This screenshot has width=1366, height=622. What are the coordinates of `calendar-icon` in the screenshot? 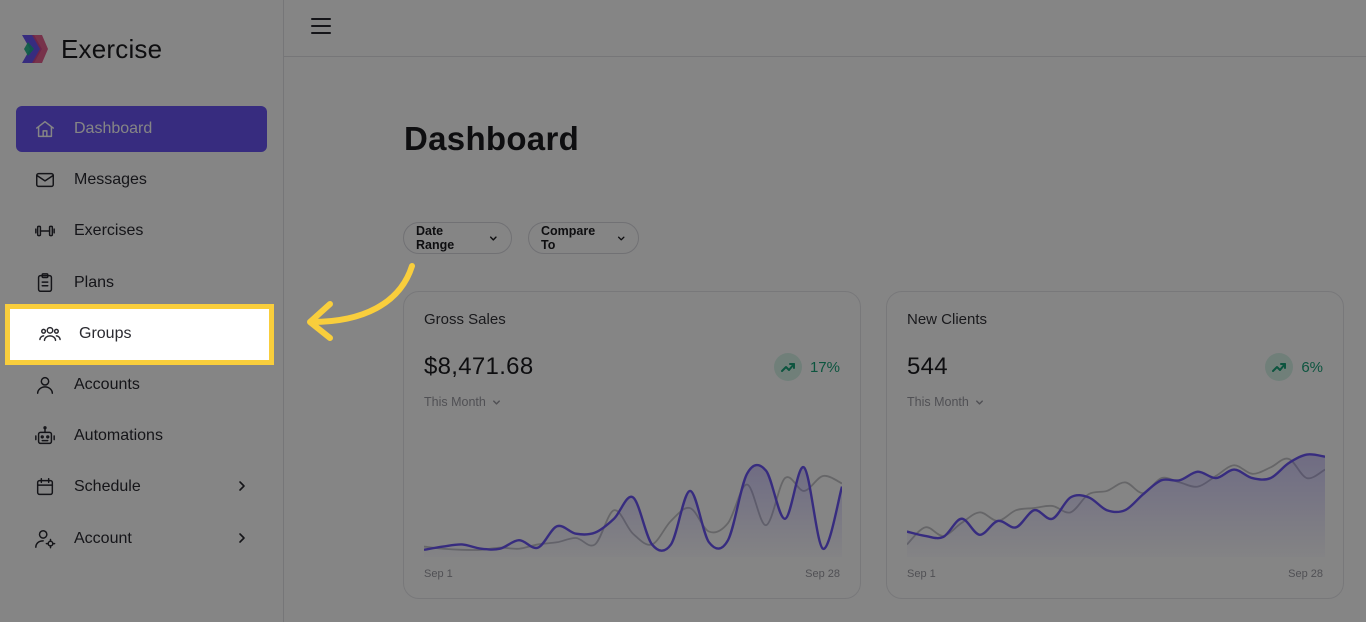 It's located at (45, 487).